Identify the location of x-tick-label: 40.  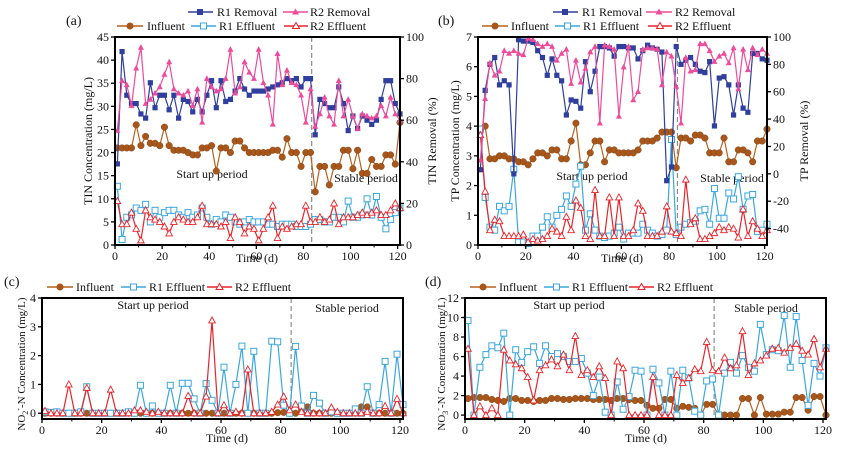
(209, 256).